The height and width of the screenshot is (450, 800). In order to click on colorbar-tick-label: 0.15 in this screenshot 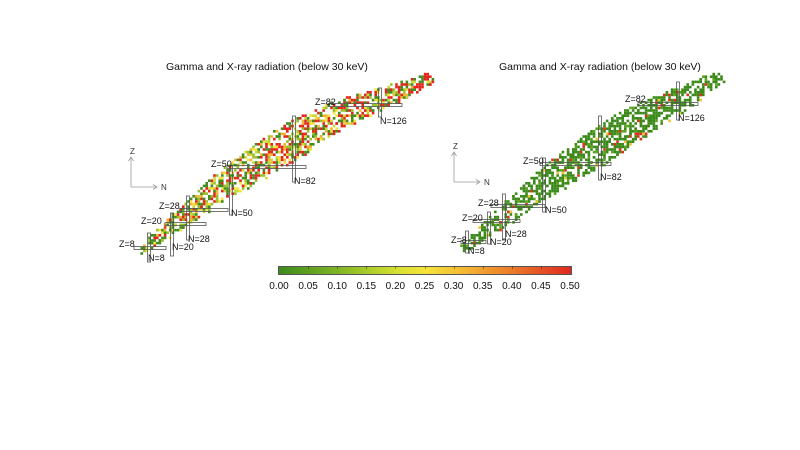, I will do `click(366, 286)`.